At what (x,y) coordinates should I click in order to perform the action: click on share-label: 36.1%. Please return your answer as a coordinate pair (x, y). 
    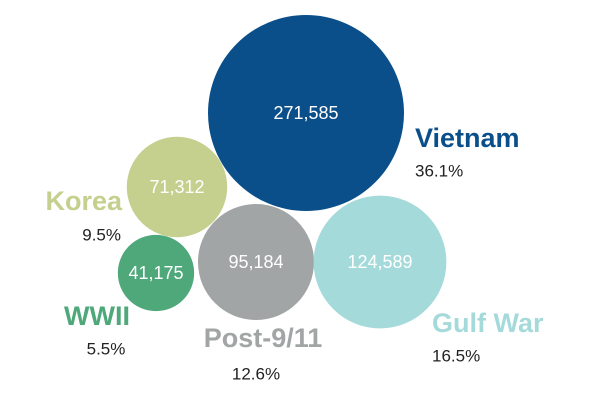
    Looking at the image, I should click on (439, 170).